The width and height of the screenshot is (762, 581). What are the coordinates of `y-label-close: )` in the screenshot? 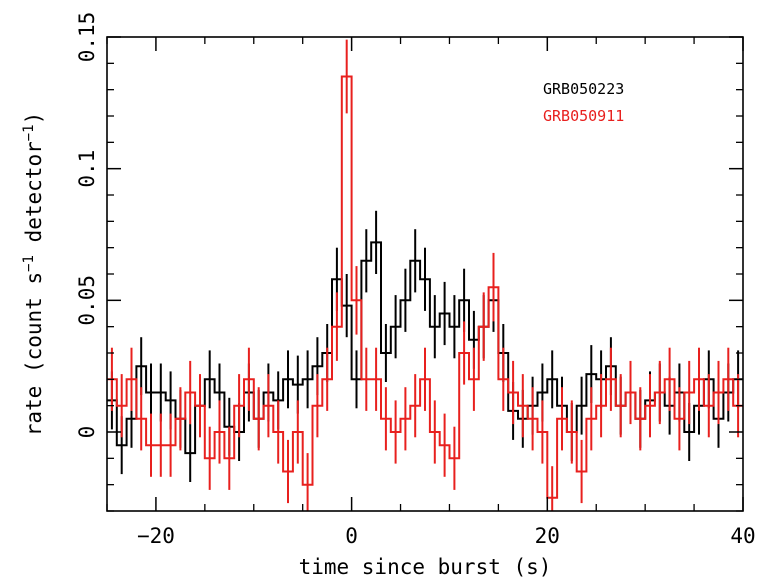 It's located at (34, 118).